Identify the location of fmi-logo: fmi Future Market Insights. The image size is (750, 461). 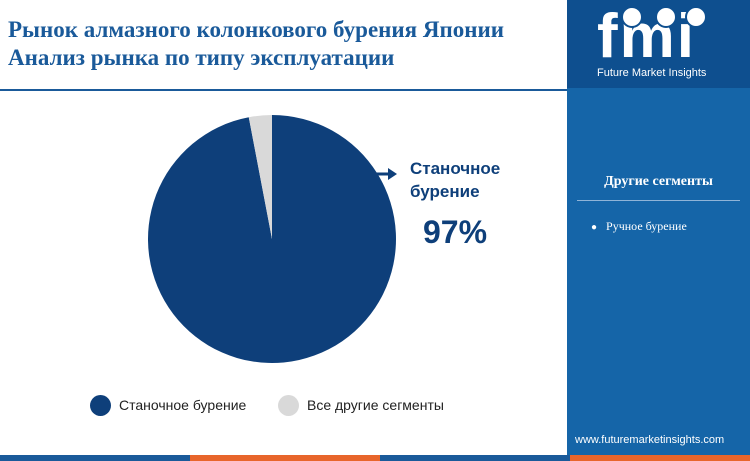
(658, 44).